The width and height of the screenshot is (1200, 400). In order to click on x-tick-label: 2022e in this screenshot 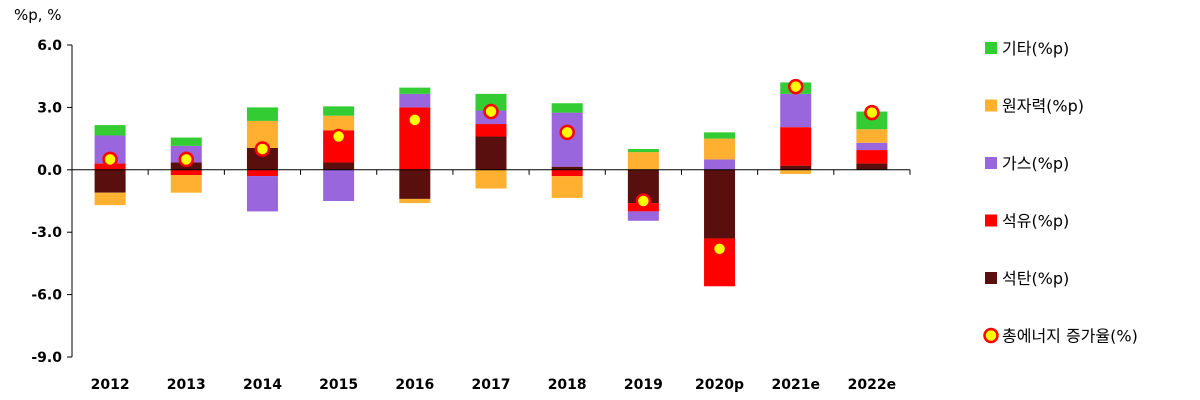, I will do `click(872, 385)`.